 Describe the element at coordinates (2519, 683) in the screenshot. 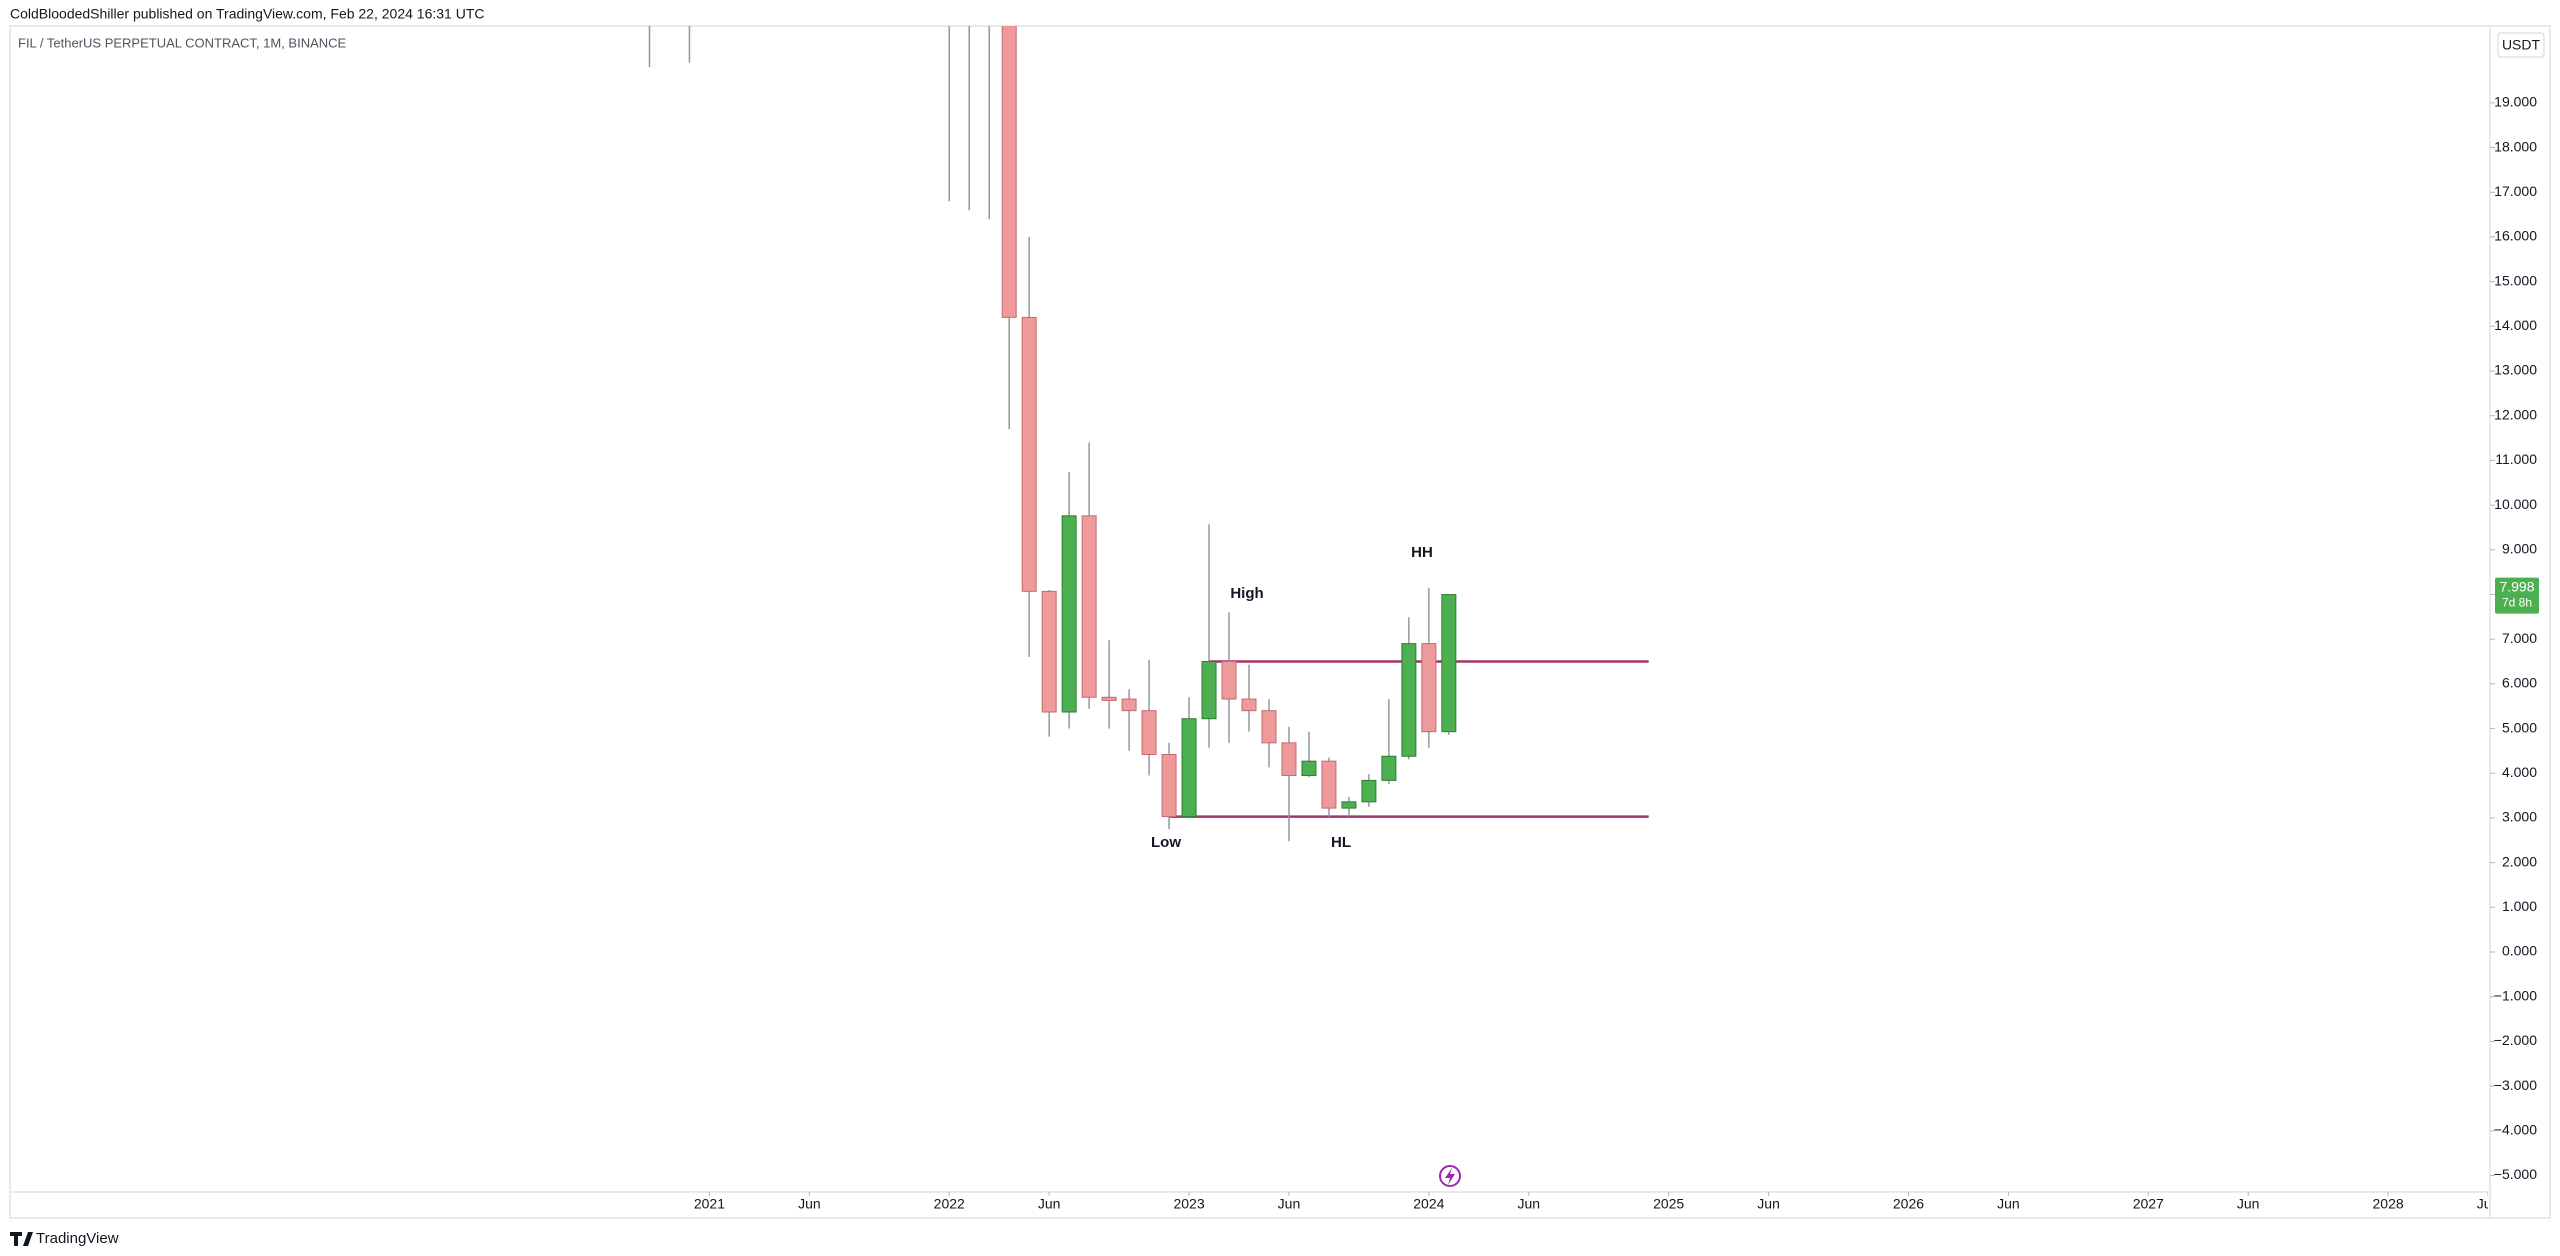

I see `y-tick-label: 6.000` at that location.